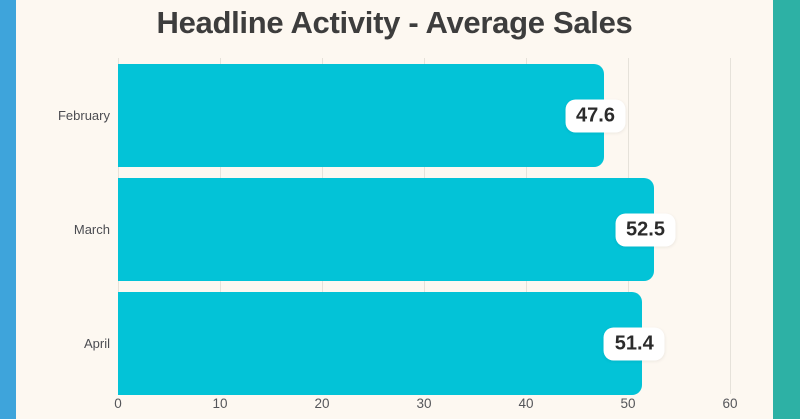 The image size is (800, 419). Describe the element at coordinates (118, 403) in the screenshot. I see `x-tick-label: 0` at that location.